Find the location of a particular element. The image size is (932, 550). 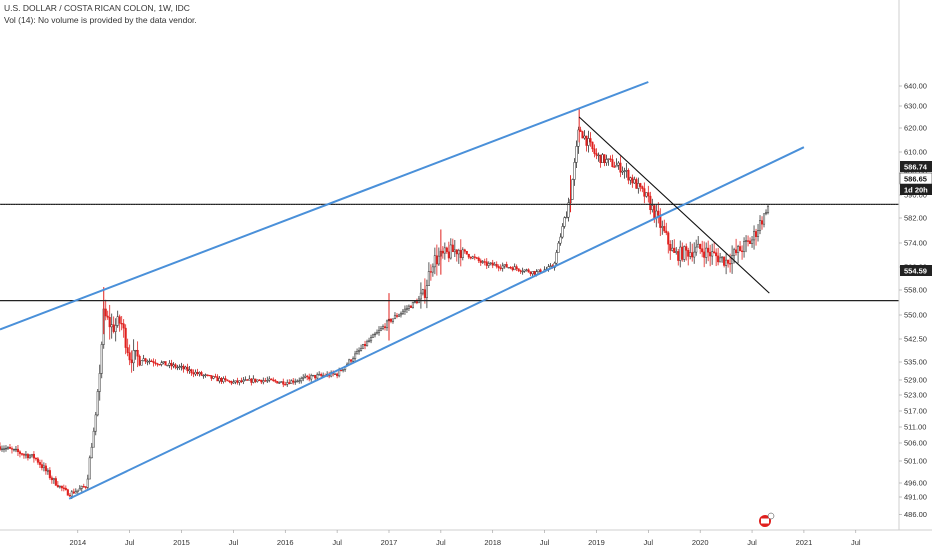

price-tag-lower: 554.59 is located at coordinates (916, 270).